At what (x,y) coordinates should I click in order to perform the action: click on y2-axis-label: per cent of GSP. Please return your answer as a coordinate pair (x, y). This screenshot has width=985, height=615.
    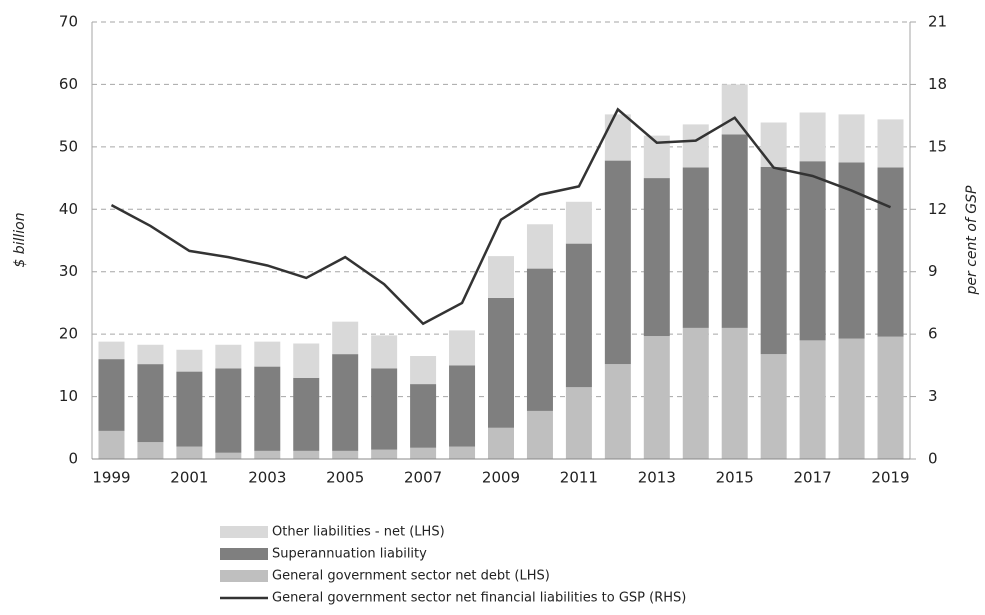
    Looking at the image, I should click on (972, 240).